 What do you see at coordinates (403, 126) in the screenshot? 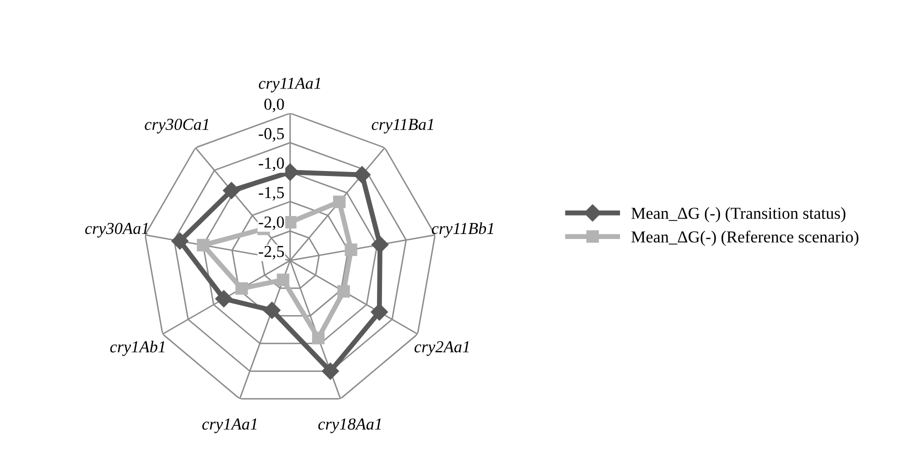
I see `spoke-label: cry11Ba1` at bounding box center [403, 126].